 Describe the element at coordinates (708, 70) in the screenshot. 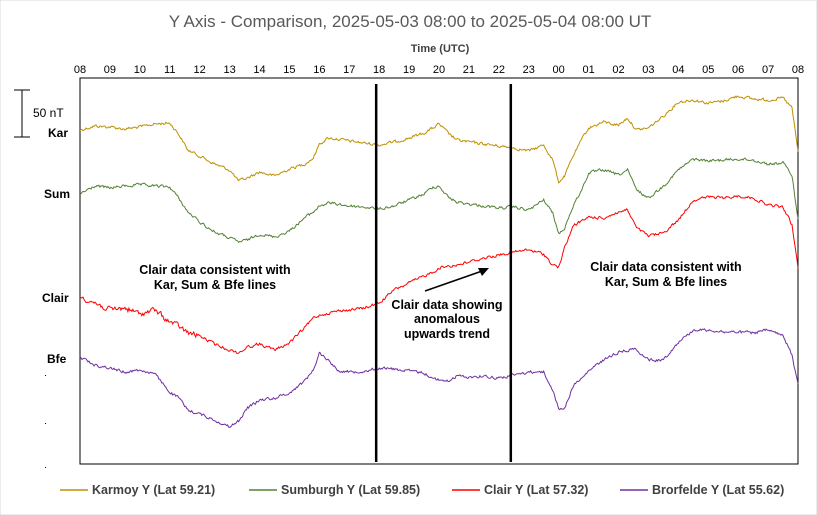

I see `x-tick-label: 05` at that location.